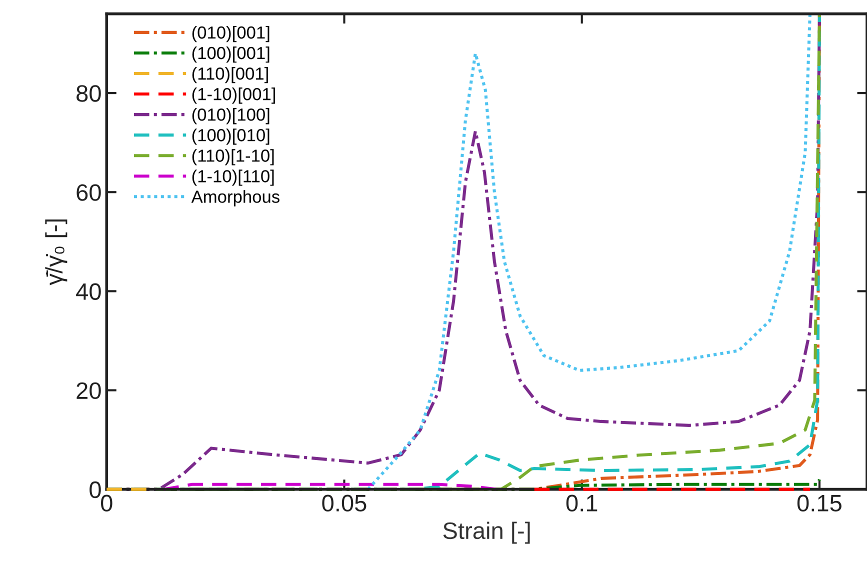  Describe the element at coordinates (88, 192) in the screenshot. I see `y-tick-label: 60` at that location.